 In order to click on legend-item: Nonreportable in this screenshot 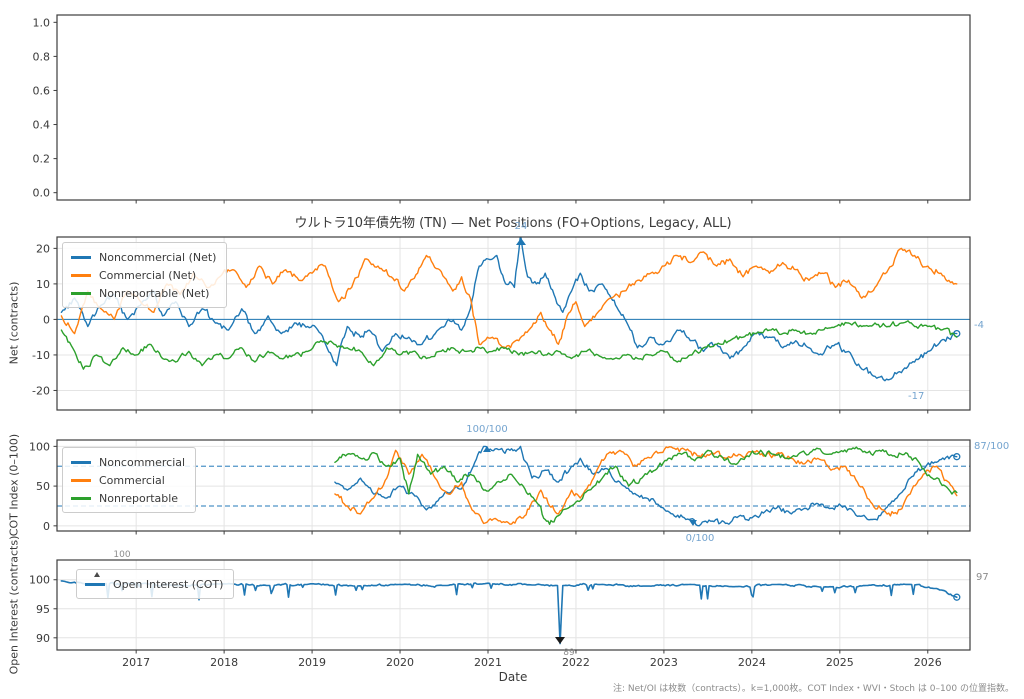, I will do `click(128, 498)`.